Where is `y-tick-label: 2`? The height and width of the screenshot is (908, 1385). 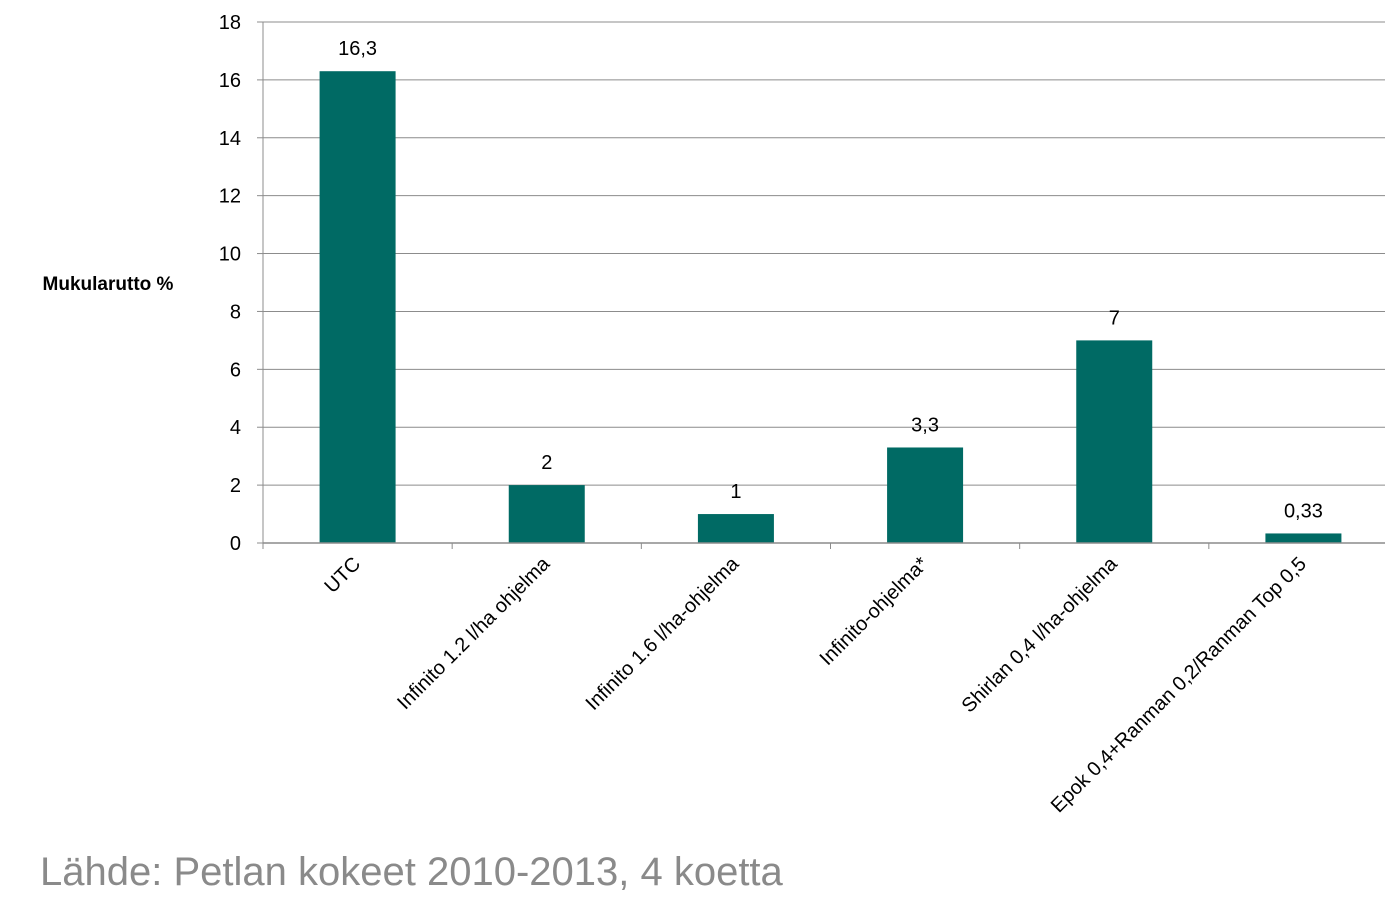 y-tick-label: 2 is located at coordinates (235, 486).